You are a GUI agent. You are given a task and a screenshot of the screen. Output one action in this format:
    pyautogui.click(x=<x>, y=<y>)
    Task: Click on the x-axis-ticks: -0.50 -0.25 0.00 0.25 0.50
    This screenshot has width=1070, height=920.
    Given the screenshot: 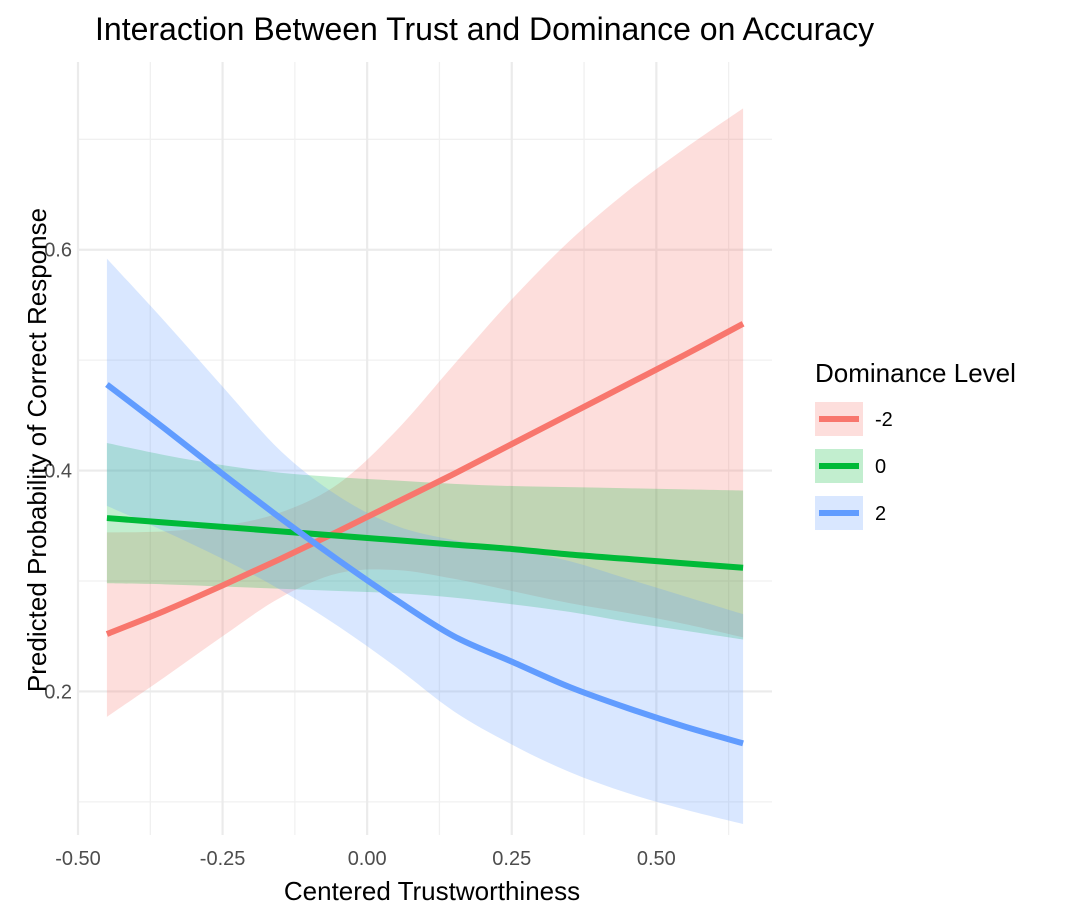 What is the action you would take?
    pyautogui.click(x=365, y=859)
    